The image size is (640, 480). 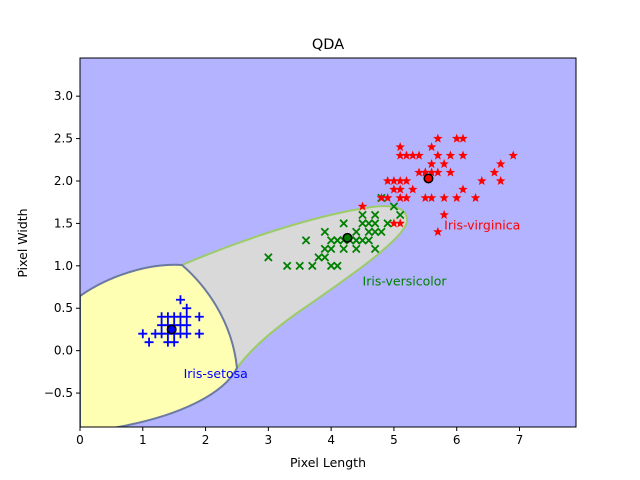 I want to click on x-axis-label: Pixel Length, so click(x=328, y=462).